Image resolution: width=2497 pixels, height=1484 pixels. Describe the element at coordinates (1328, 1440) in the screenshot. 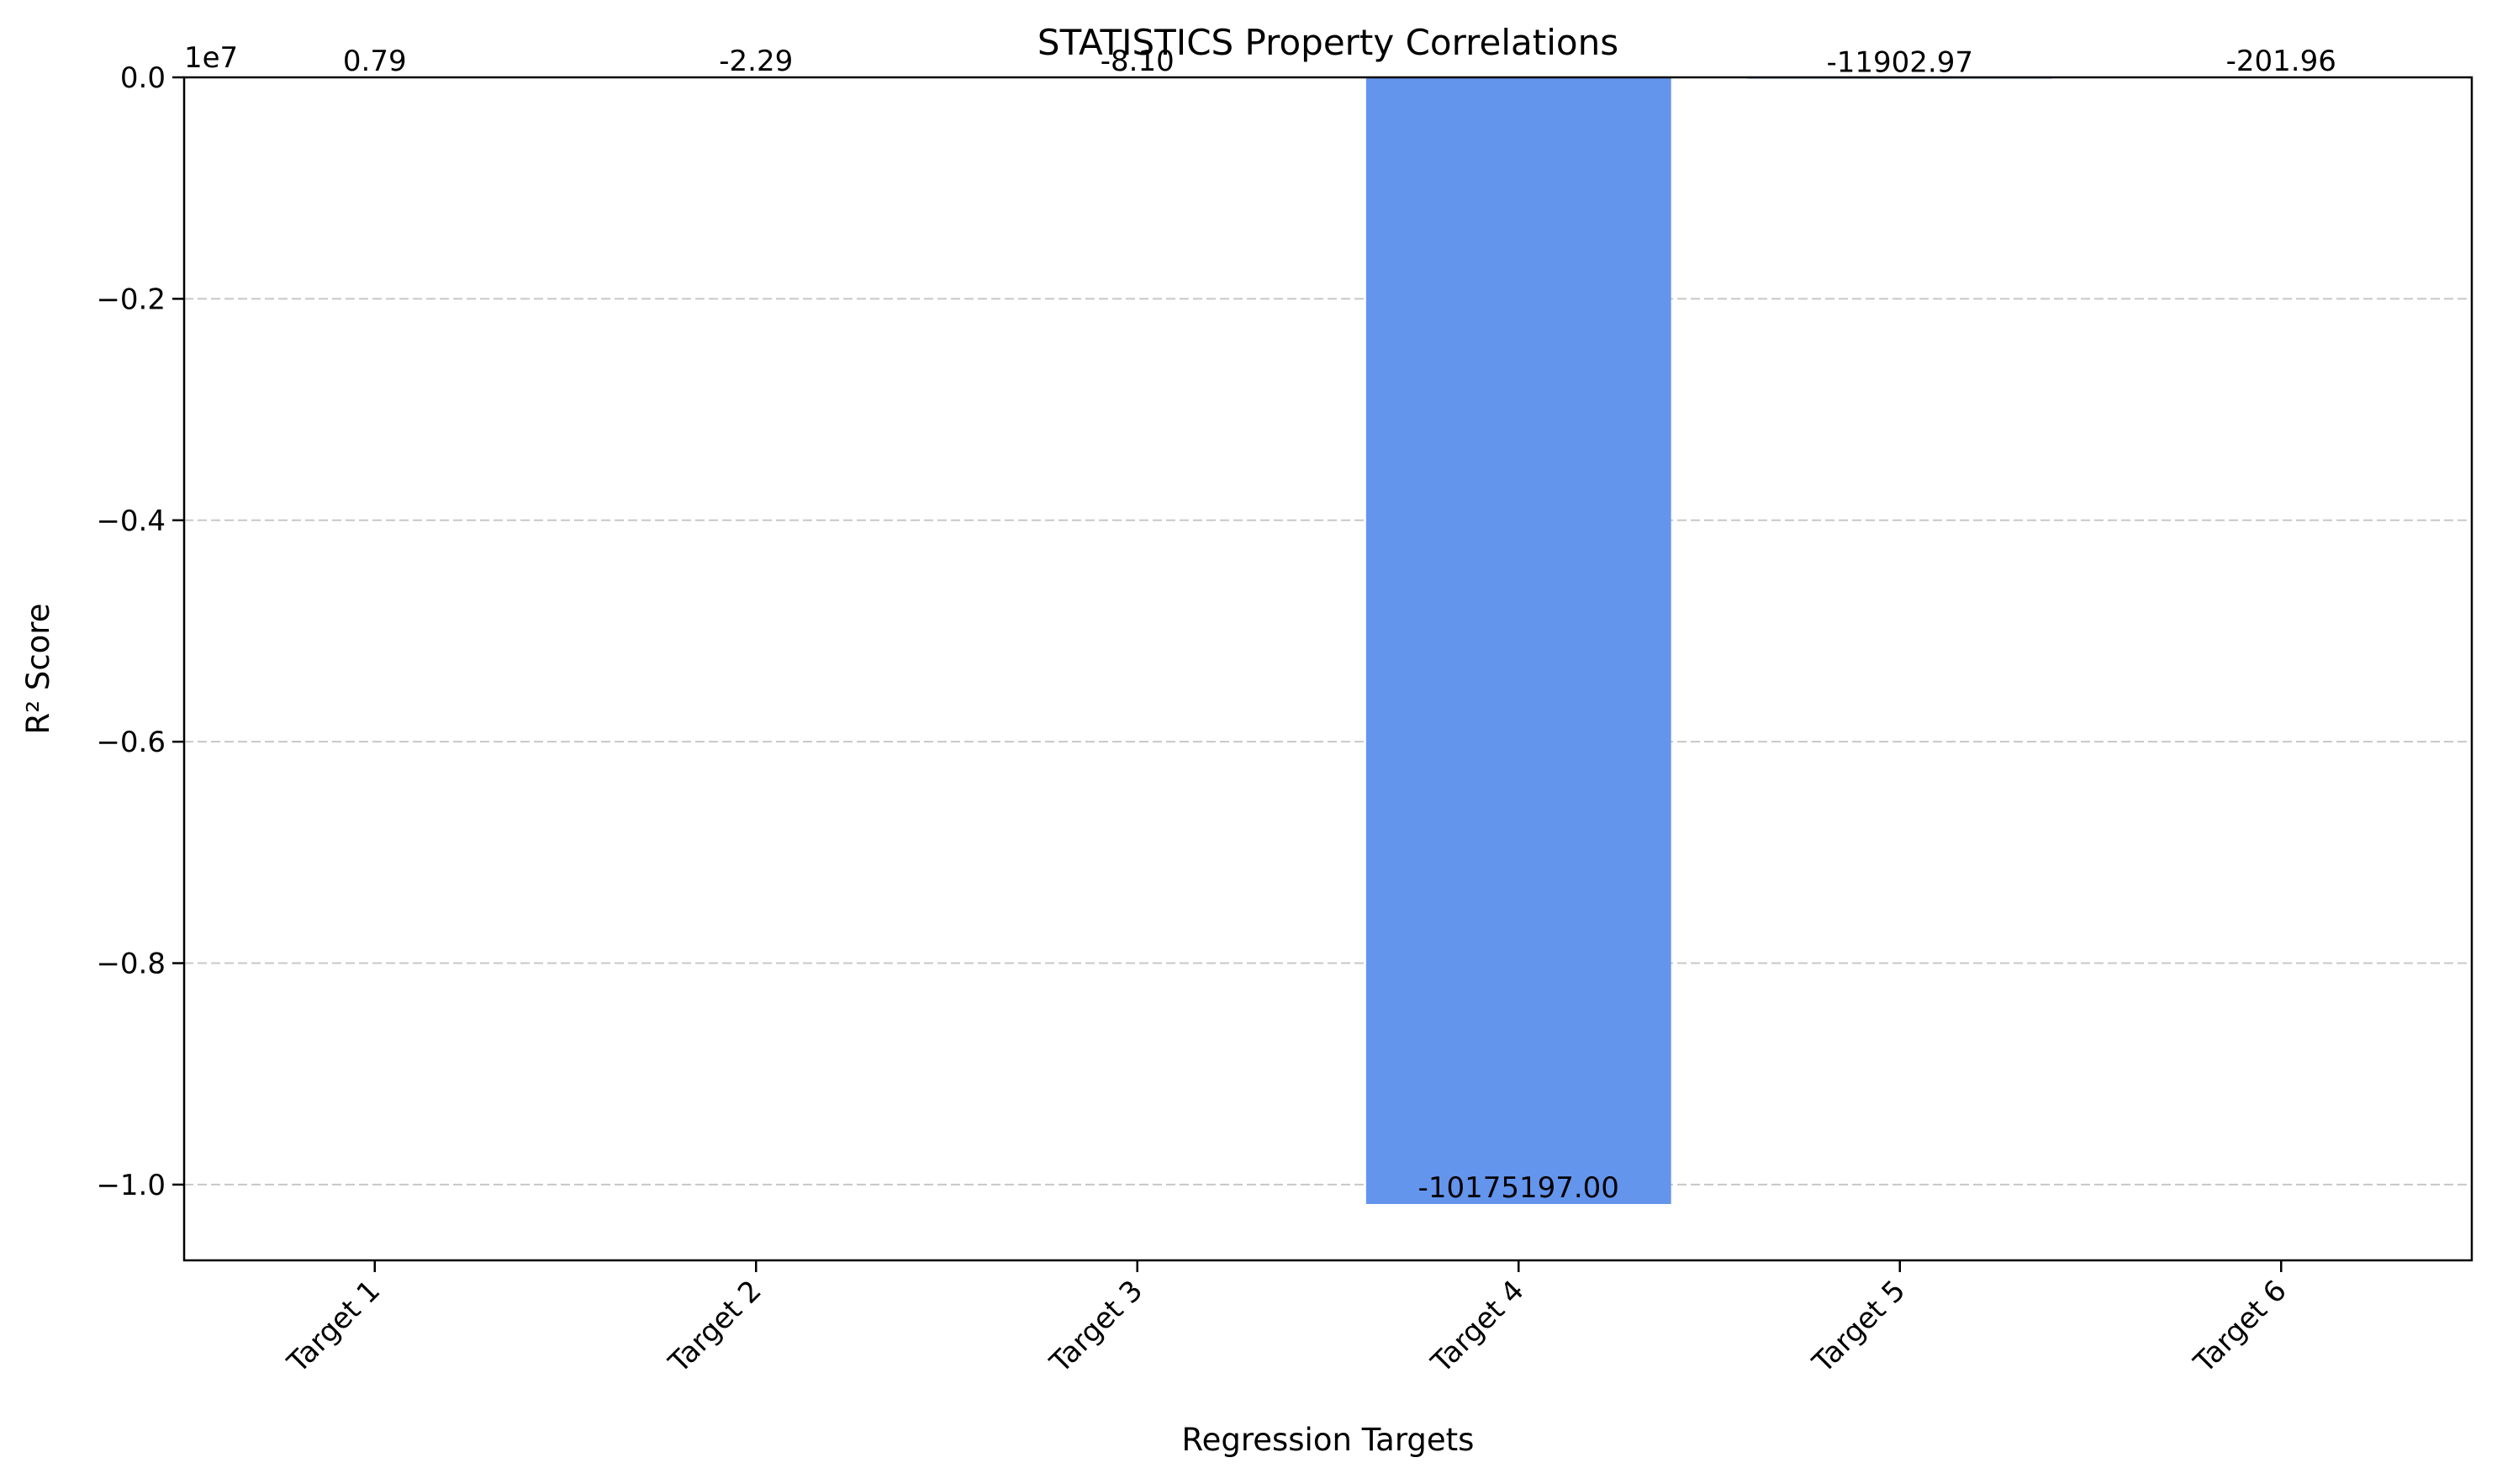

I see `x-axis-label: Regression Targets` at that location.